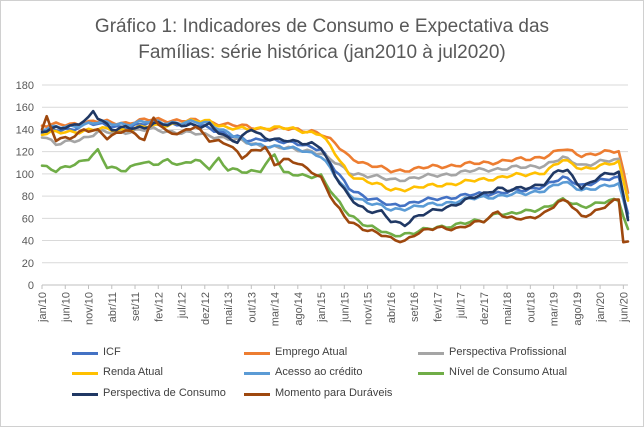 The height and width of the screenshot is (427, 644). What do you see at coordinates (319, 372) in the screenshot?
I see `legend-label: Acesso ao crédito` at bounding box center [319, 372].